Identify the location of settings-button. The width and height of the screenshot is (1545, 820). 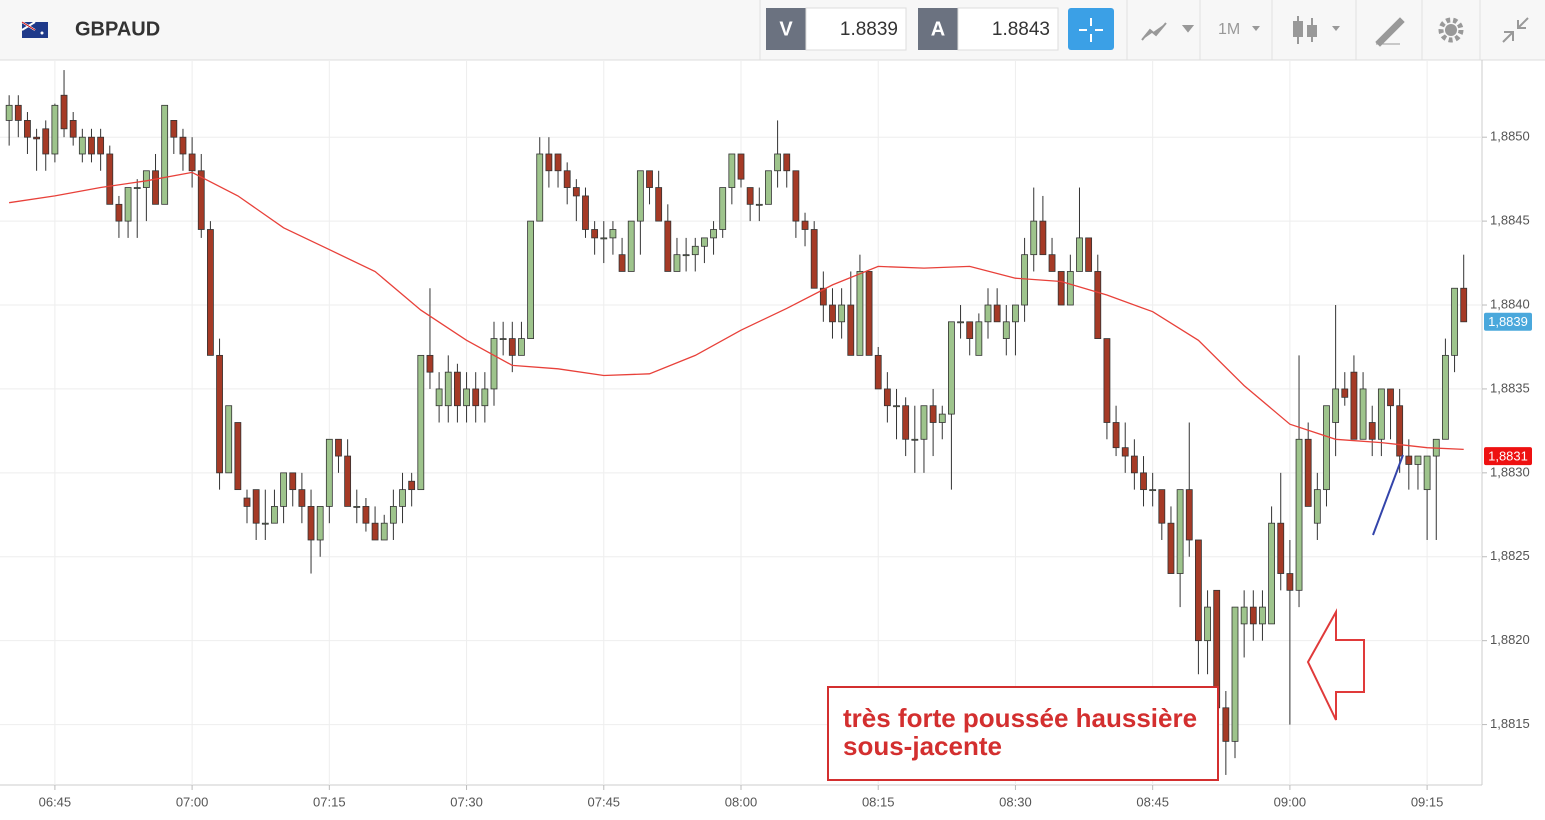
(1451, 30).